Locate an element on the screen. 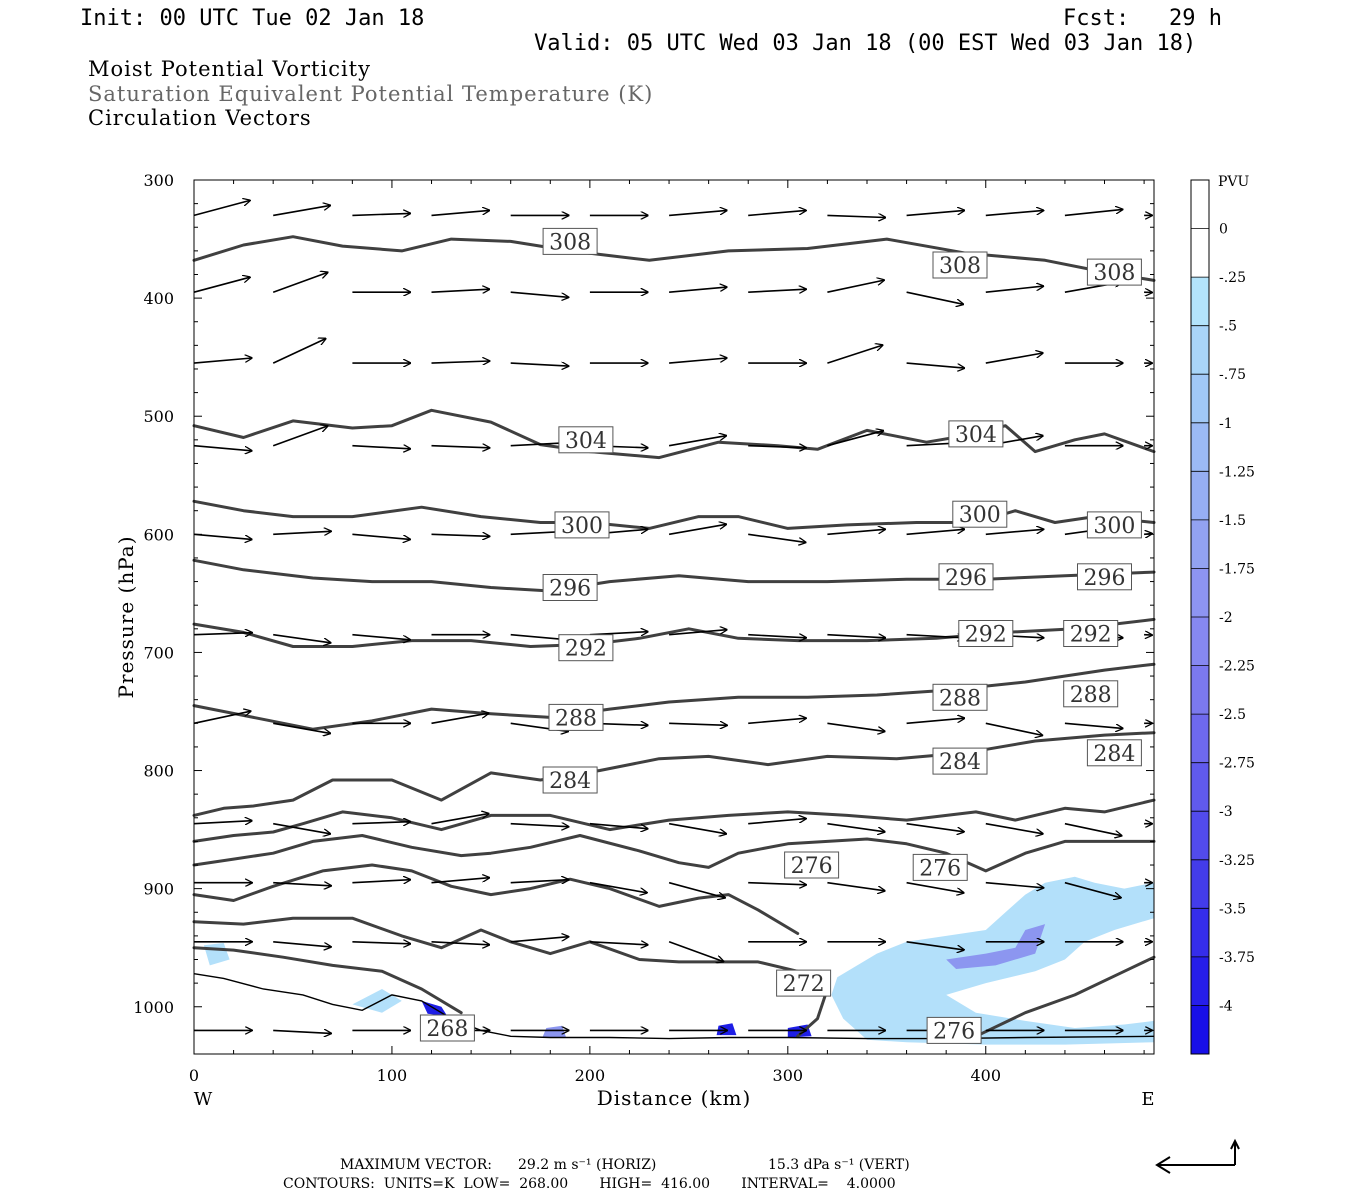 This screenshot has width=1350, height=1200. pv-shade-mid is located at coordinates (996, 946).